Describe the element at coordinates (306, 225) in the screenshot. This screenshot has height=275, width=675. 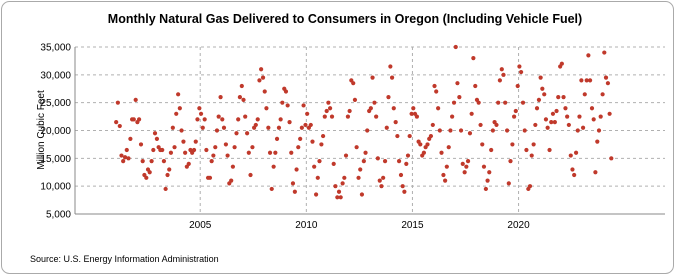
I see `x-tick-label: 2010` at that location.